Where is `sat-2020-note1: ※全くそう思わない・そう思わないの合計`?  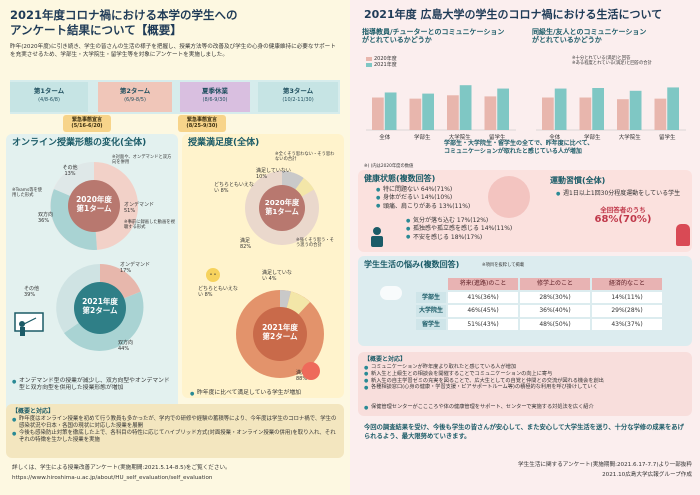
sat-2020-note1: ※全くそう思わない・そう思わないの合計 is located at coordinates (305, 157).